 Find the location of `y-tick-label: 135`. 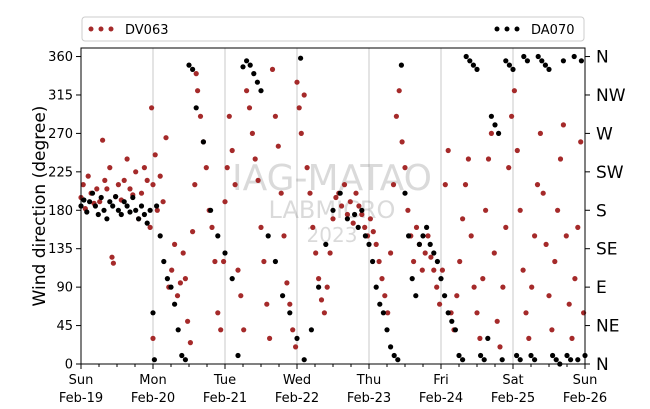

y-tick-label: 135 is located at coordinates (60, 249).